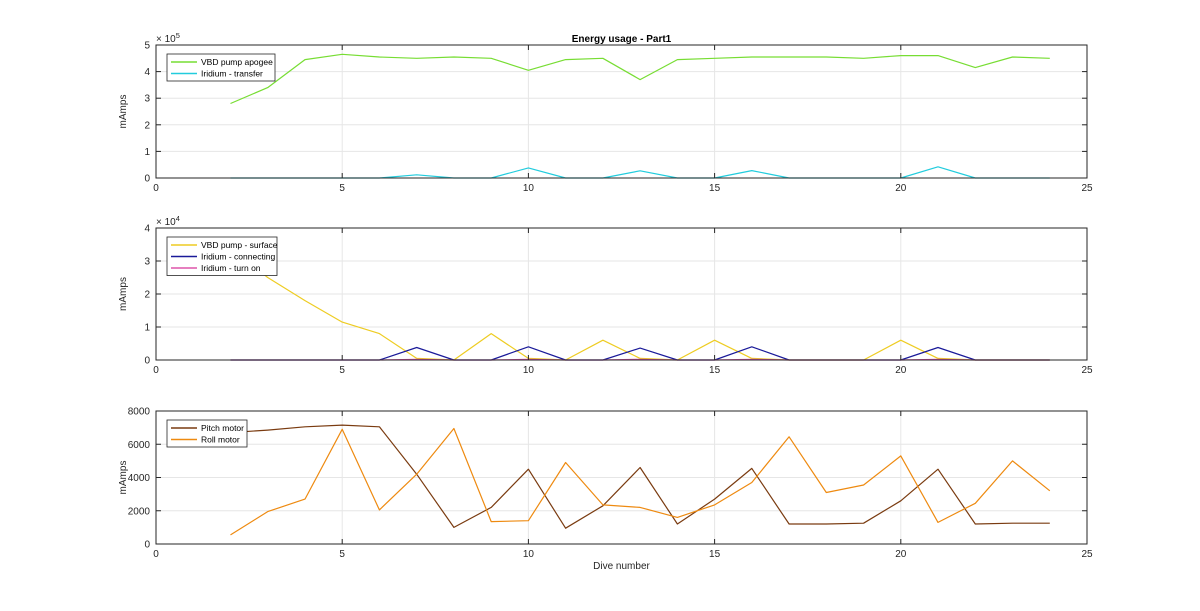 The height and width of the screenshot is (611, 1200). What do you see at coordinates (168, 38) in the screenshot?
I see `y-exponent-label: × 10⁵` at bounding box center [168, 38].